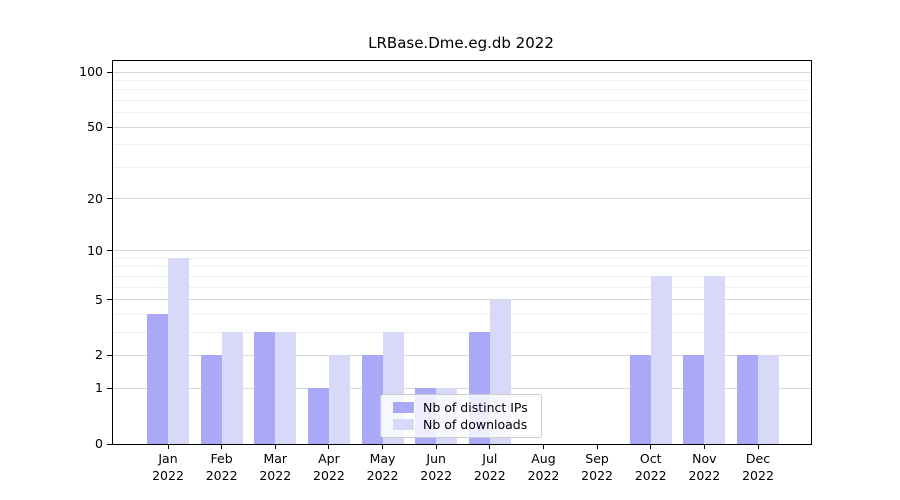  What do you see at coordinates (489, 467) in the screenshot?
I see `x-tick-label: Jul 2022` at bounding box center [489, 467].